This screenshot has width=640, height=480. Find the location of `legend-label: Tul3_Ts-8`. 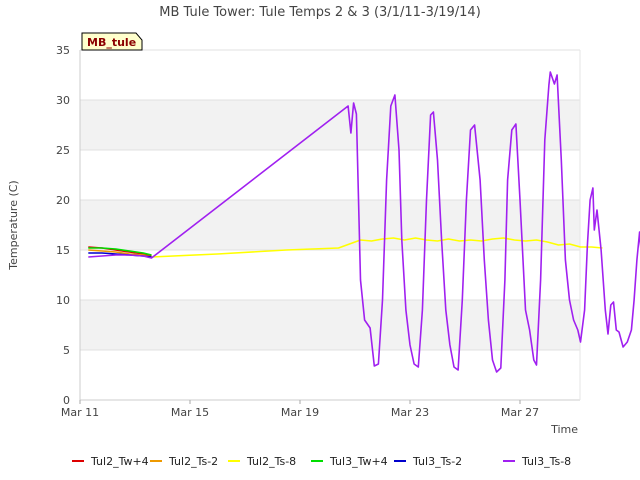

legend-label: Tul3_Ts-8 is located at coordinates (546, 461).